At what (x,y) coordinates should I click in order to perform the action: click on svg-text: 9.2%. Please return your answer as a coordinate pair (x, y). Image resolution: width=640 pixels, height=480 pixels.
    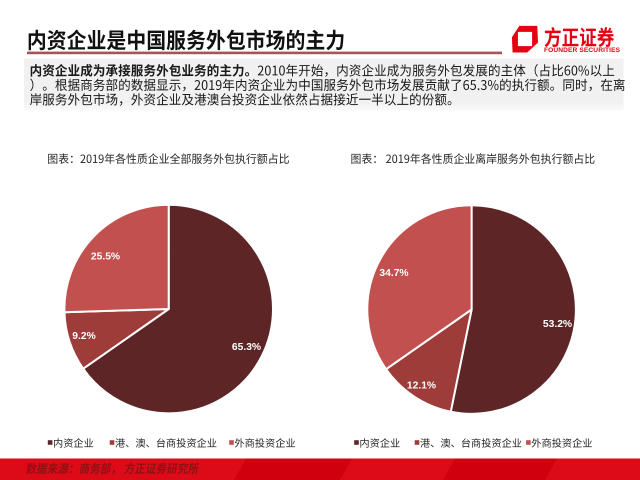
    Looking at the image, I should click on (83, 336).